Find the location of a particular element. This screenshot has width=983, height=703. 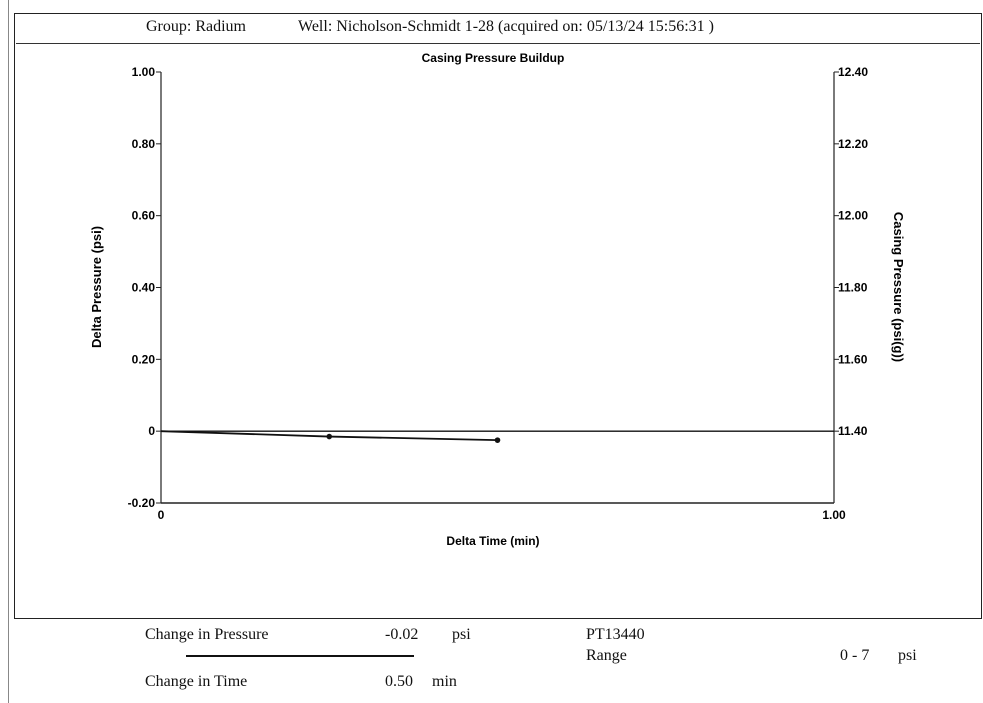

y-tick-label: 0.20 is located at coordinates (144, 359).